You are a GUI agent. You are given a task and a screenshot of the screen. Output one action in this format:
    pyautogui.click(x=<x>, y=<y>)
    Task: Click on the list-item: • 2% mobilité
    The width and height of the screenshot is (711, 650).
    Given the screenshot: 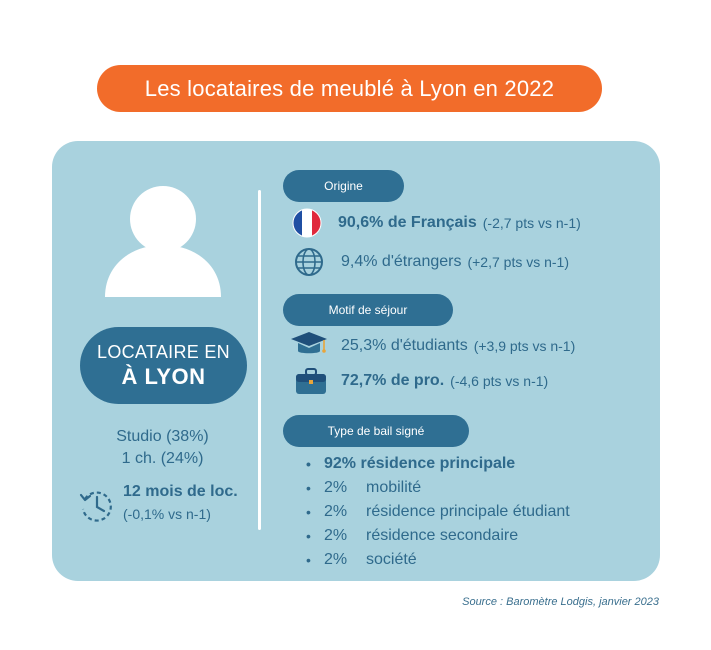 What is the action you would take?
    pyautogui.click(x=438, y=488)
    